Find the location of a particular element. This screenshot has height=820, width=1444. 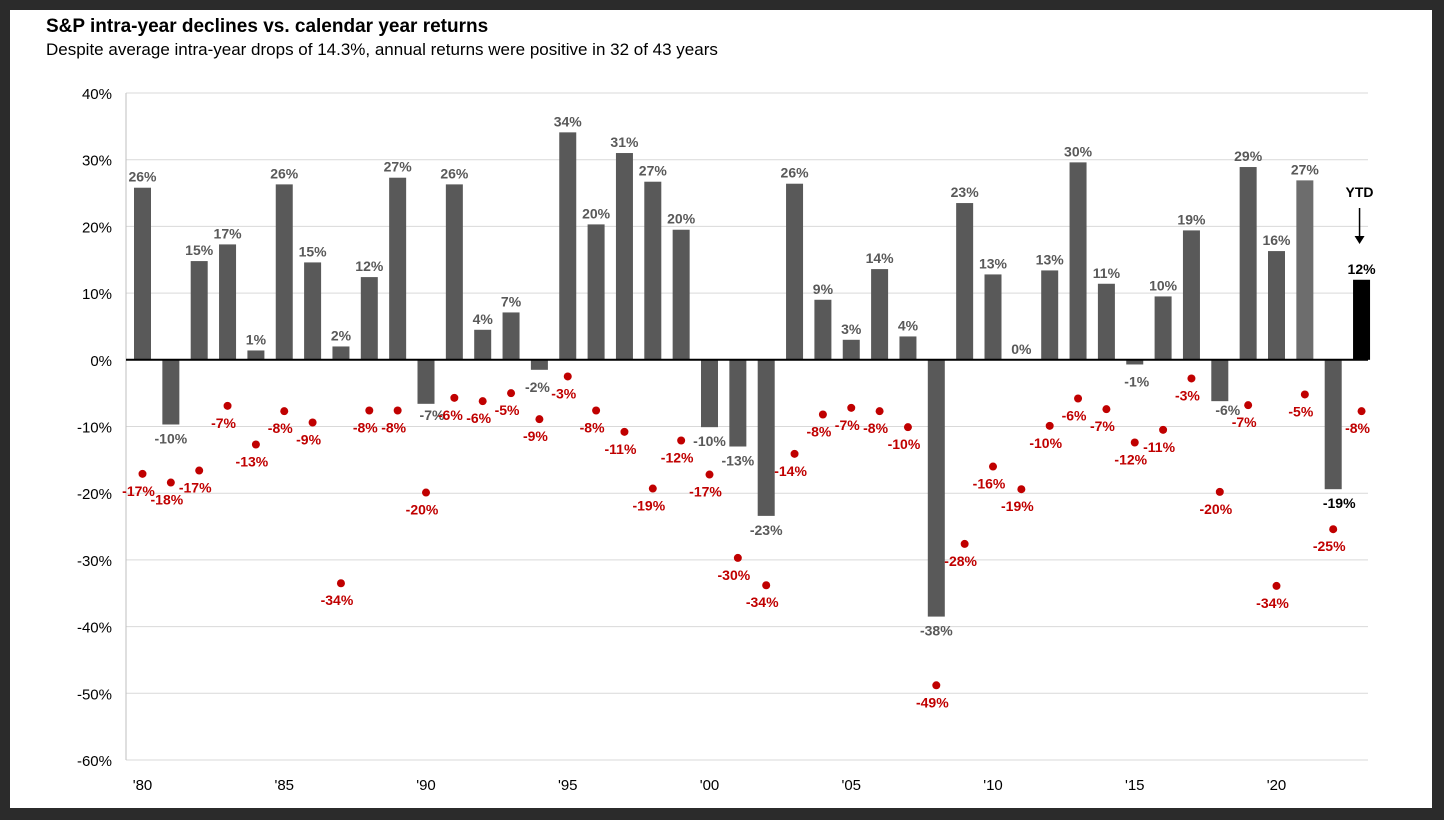

bar-value-label: -6% is located at coordinates (1227, 410).